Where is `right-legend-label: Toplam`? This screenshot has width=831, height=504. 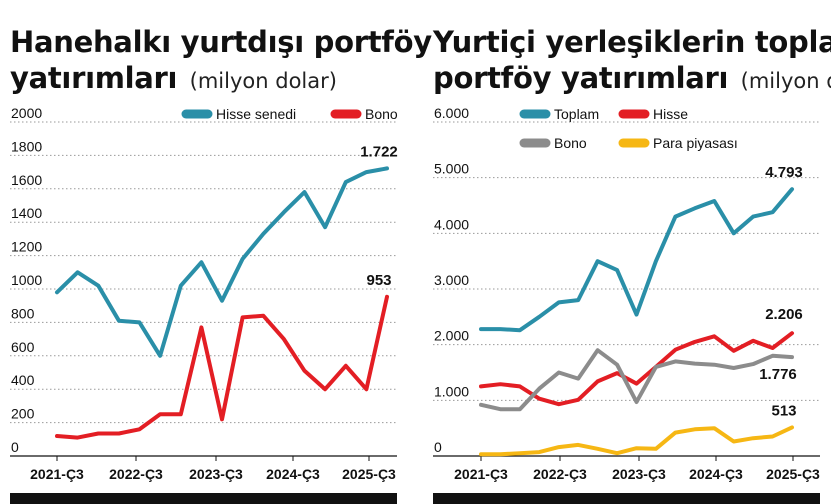
right-legend-label: Toplam is located at coordinates (576, 114).